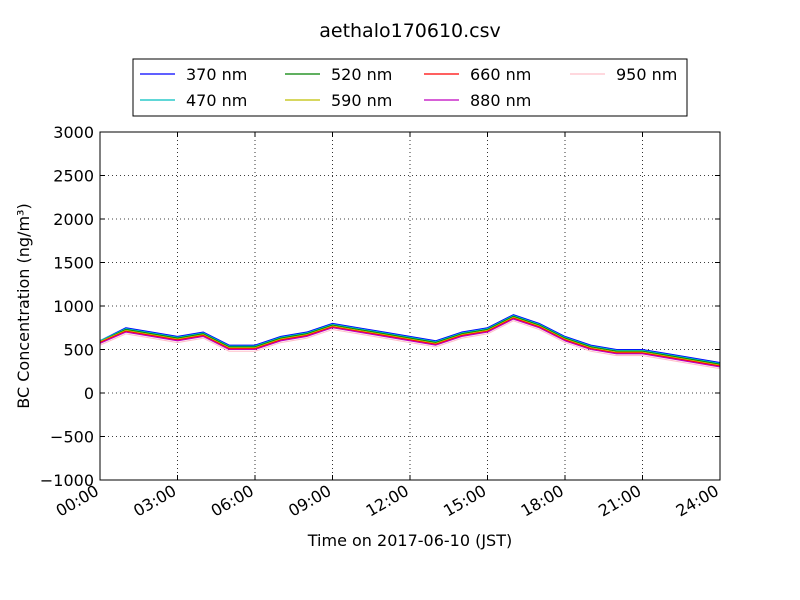 The height and width of the screenshot is (600, 800). What do you see at coordinates (73, 306) in the screenshot?
I see `y-tick-label: 1000` at bounding box center [73, 306].